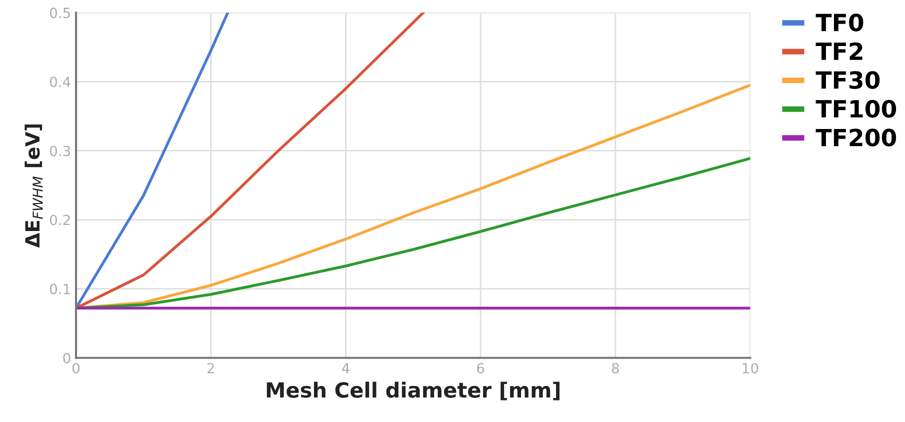 The image size is (905, 422). Describe the element at coordinates (60, 13) in the screenshot. I see `y-tick-label: 0.5` at that location.